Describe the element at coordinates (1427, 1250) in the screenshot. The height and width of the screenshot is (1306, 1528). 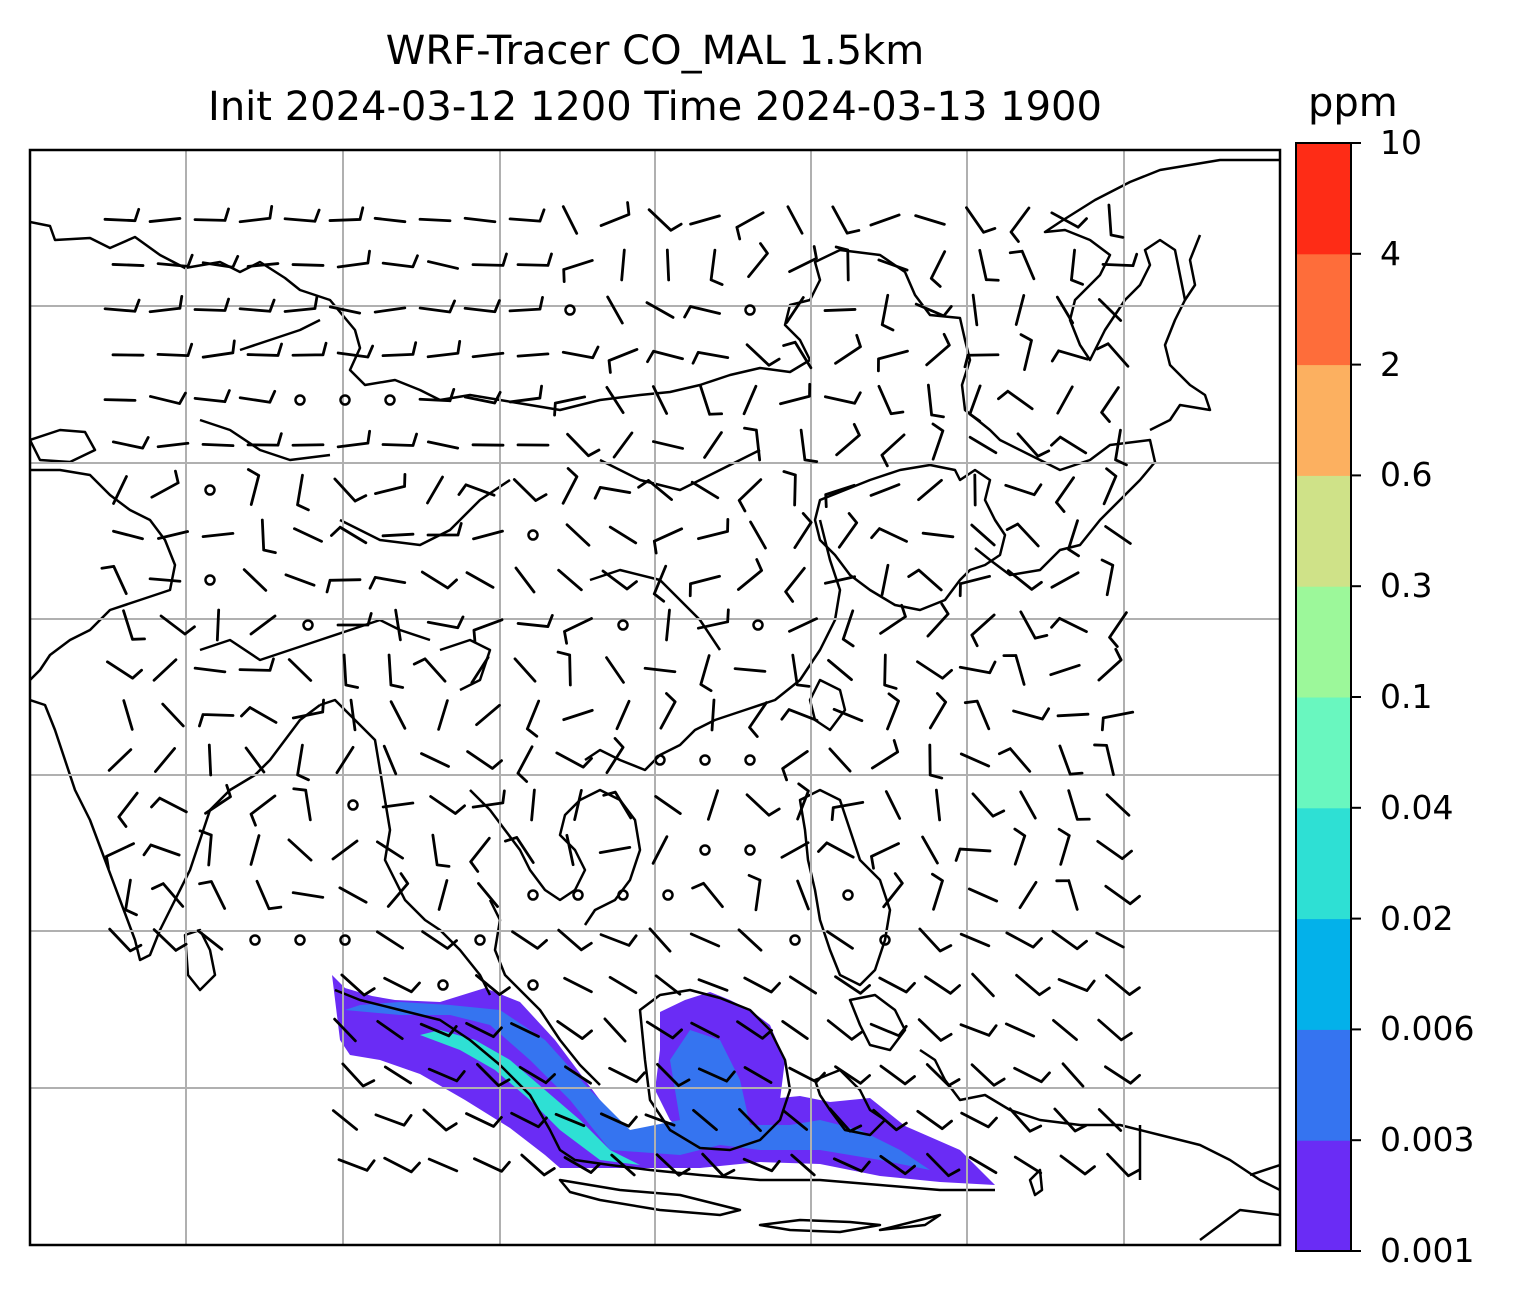
I see `colorbar-label: 0.001` at that location.